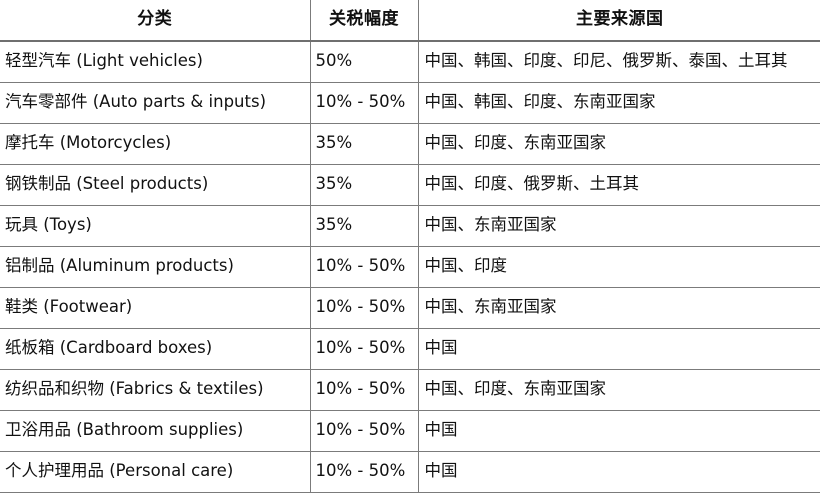 The image size is (820, 493). What do you see at coordinates (155, 144) in the screenshot?
I see `cell-category: 摩托车 (Motorcycles)` at bounding box center [155, 144].